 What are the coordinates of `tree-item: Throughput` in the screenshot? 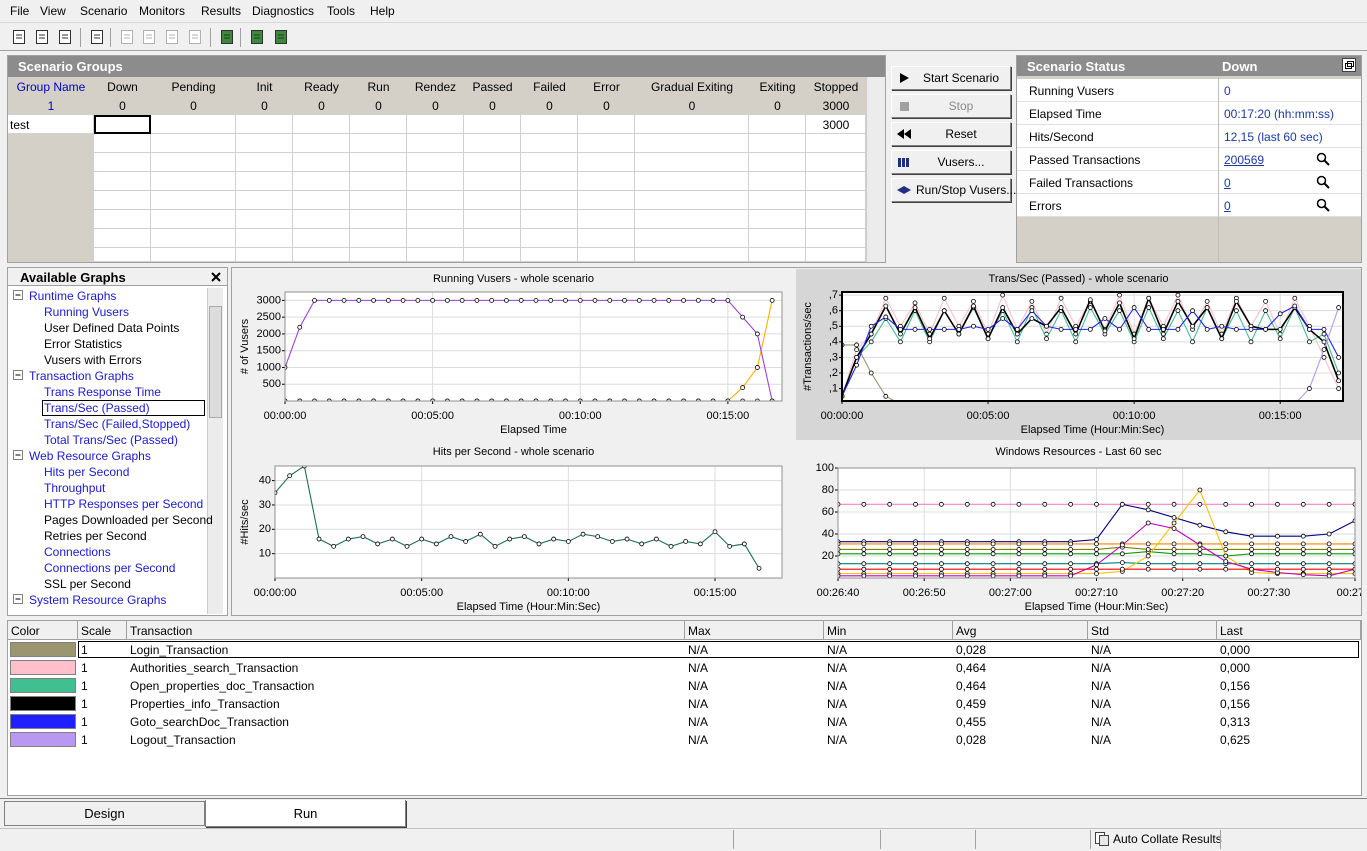 It's located at (75, 488).